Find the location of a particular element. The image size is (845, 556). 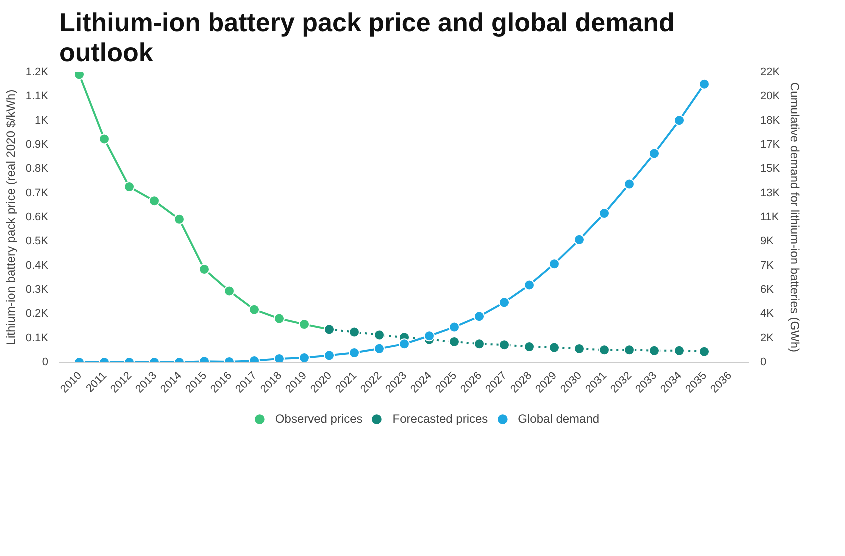

legend-label: Forecasted prices is located at coordinates (440, 419).